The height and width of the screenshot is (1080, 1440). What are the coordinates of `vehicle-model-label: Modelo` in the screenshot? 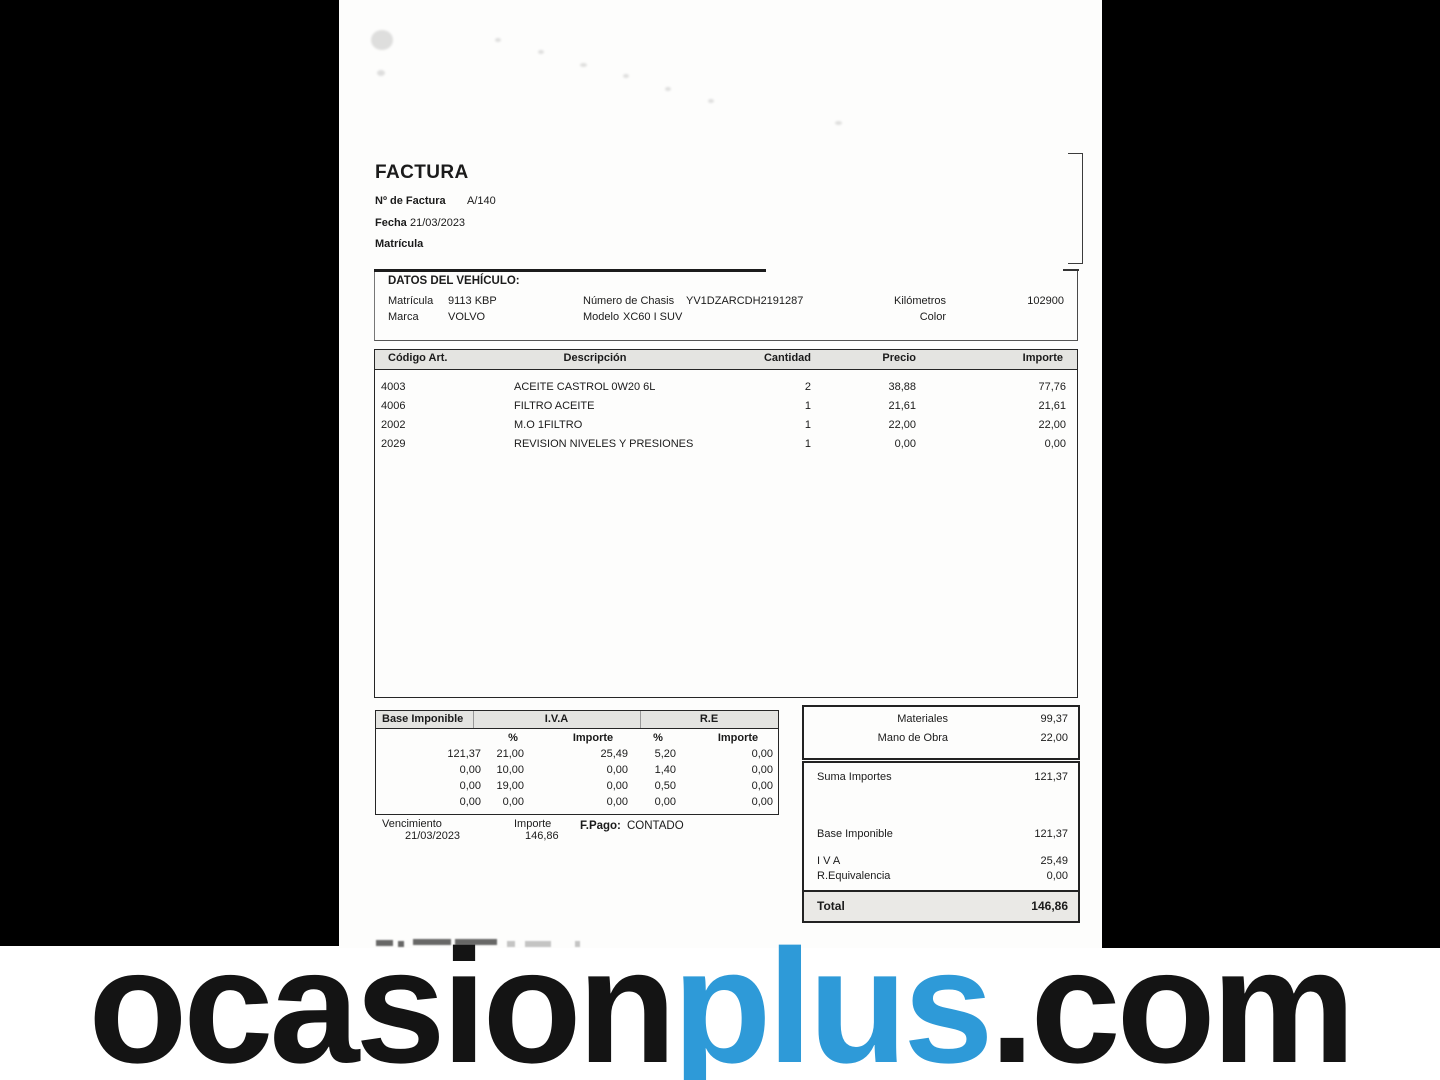 It's located at (601, 317).